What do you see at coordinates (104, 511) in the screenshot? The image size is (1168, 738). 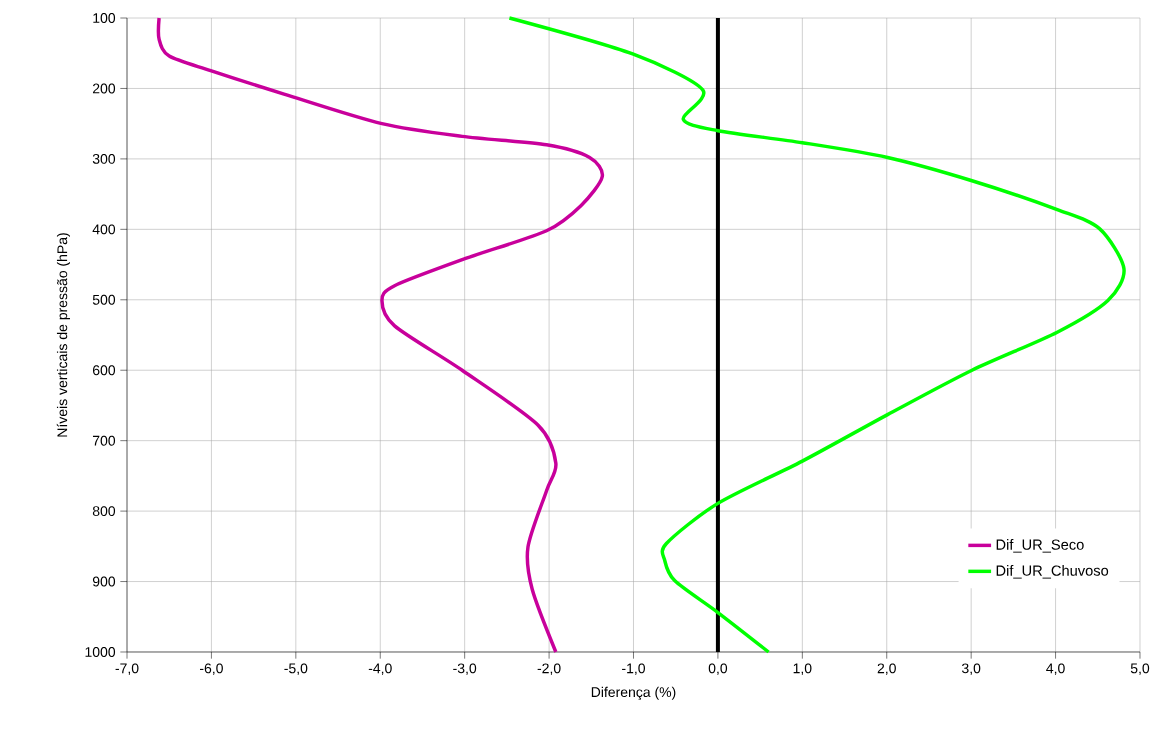 I see `y-tick-label: 800` at bounding box center [104, 511].